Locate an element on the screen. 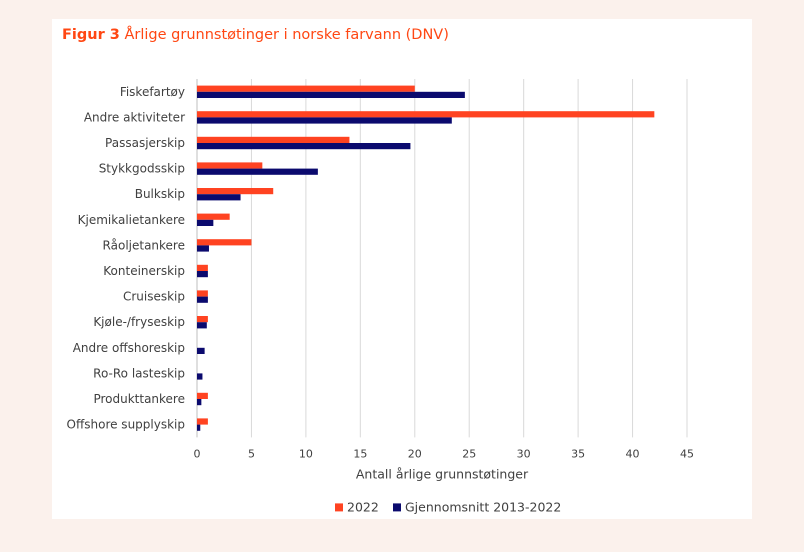  category-label: Fiskefartøy is located at coordinates (152, 92).